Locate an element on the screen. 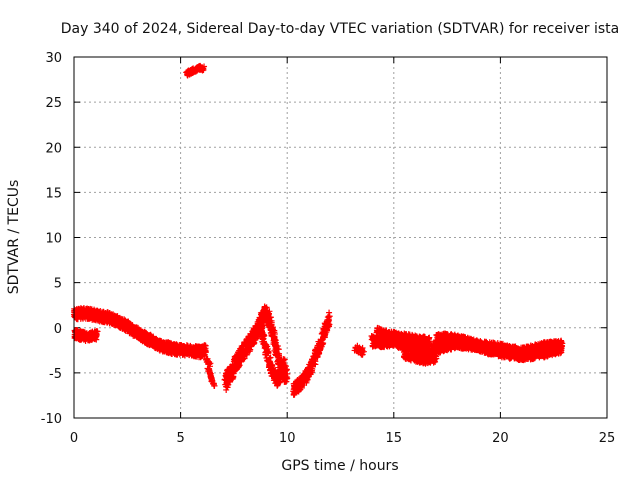 This screenshot has height=480, width=640. x-tick-label: 20 is located at coordinates (500, 438).